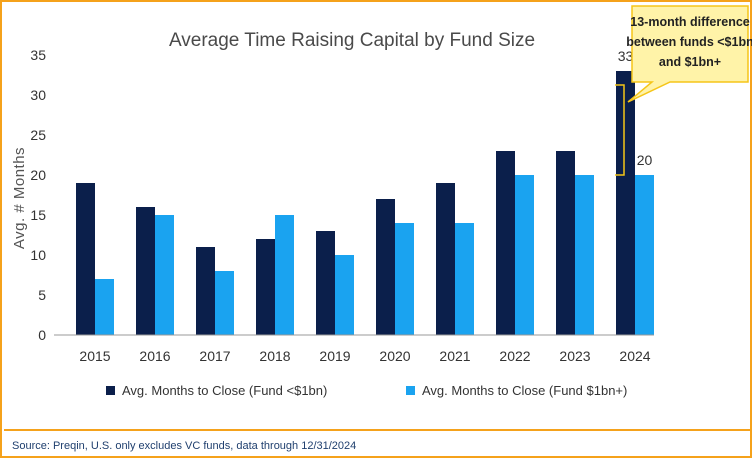 This screenshot has width=752, height=460. Describe the element at coordinates (626, 56) in the screenshot. I see `data-label: 33` at that location.